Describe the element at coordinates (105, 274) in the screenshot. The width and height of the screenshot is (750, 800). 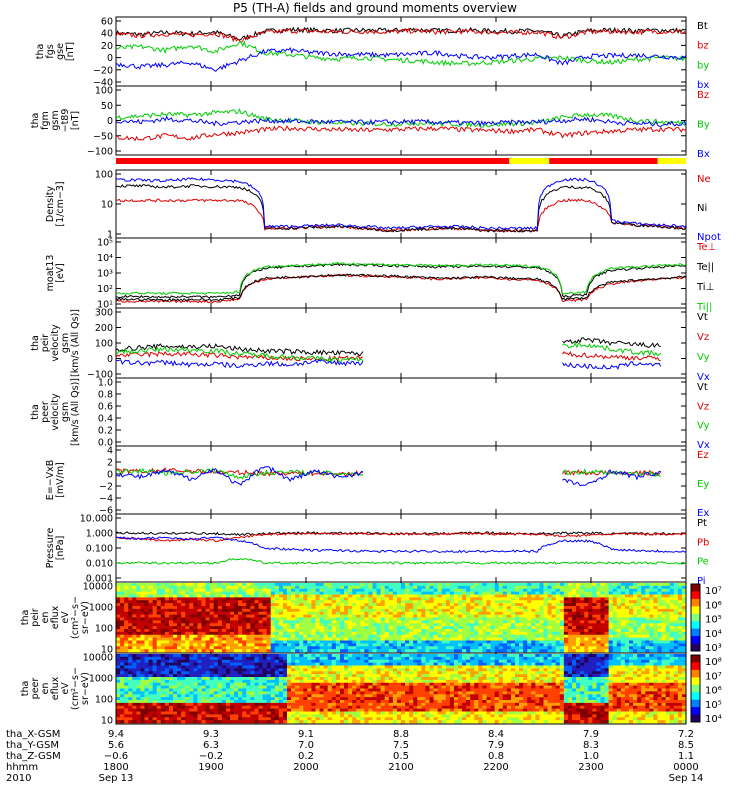
I see `y-tick-label: 10³` at that location.